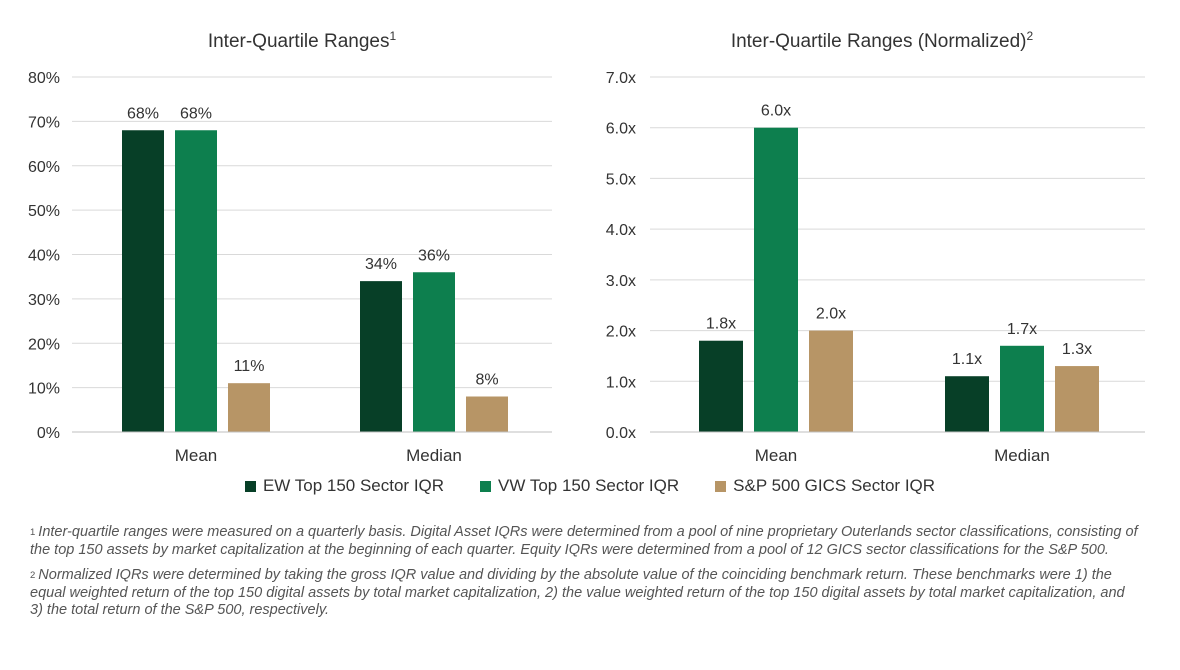 This screenshot has height=670, width=1180. Describe the element at coordinates (33, 575) in the screenshot. I see `footnote-marker-2: 2` at that location.